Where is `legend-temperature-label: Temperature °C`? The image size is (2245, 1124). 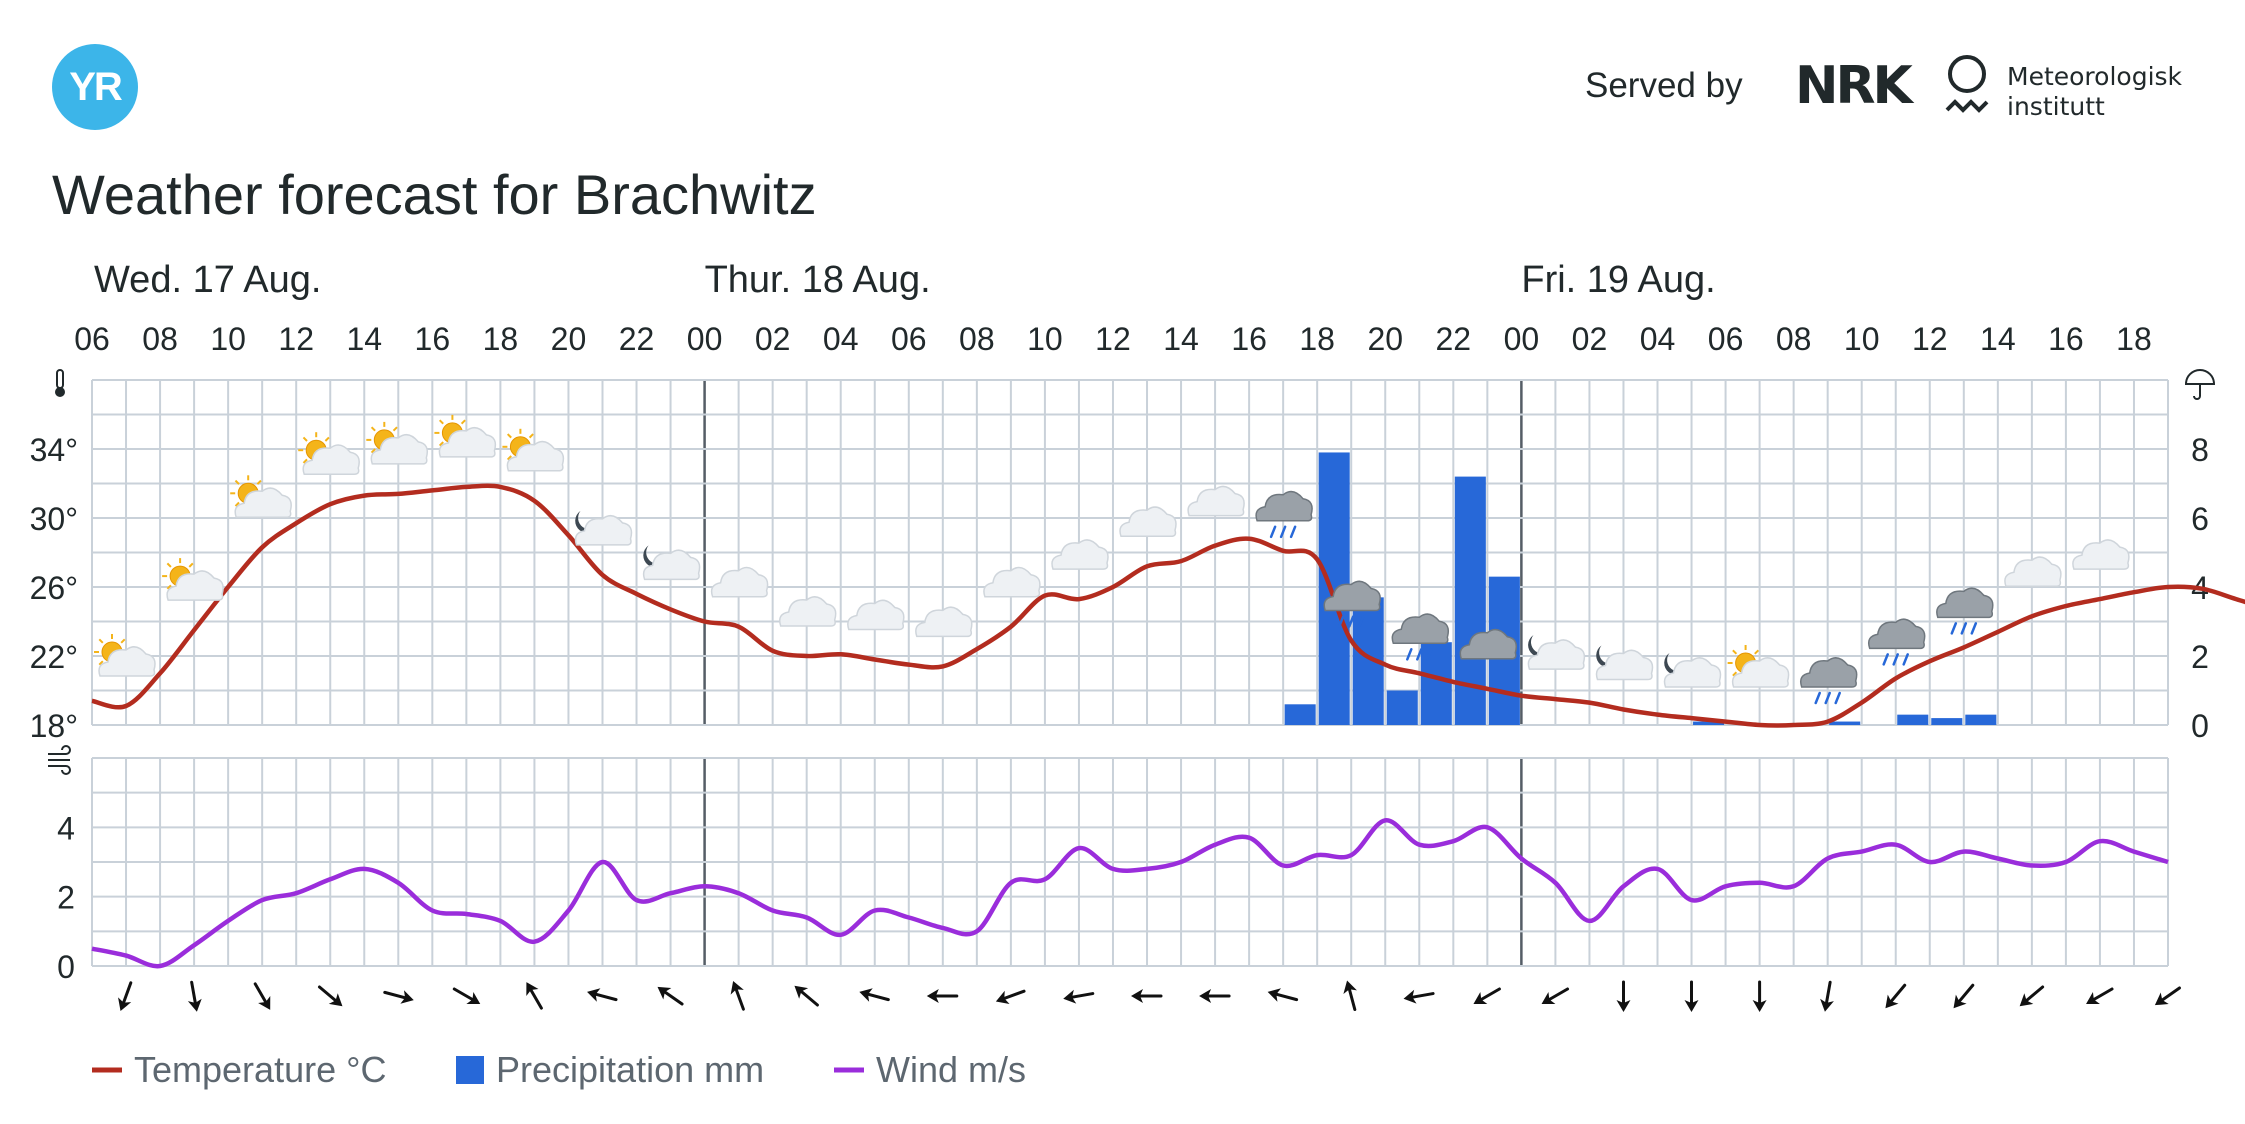
legend-temperature-label: Temperature °C is located at coordinates (260, 1069).